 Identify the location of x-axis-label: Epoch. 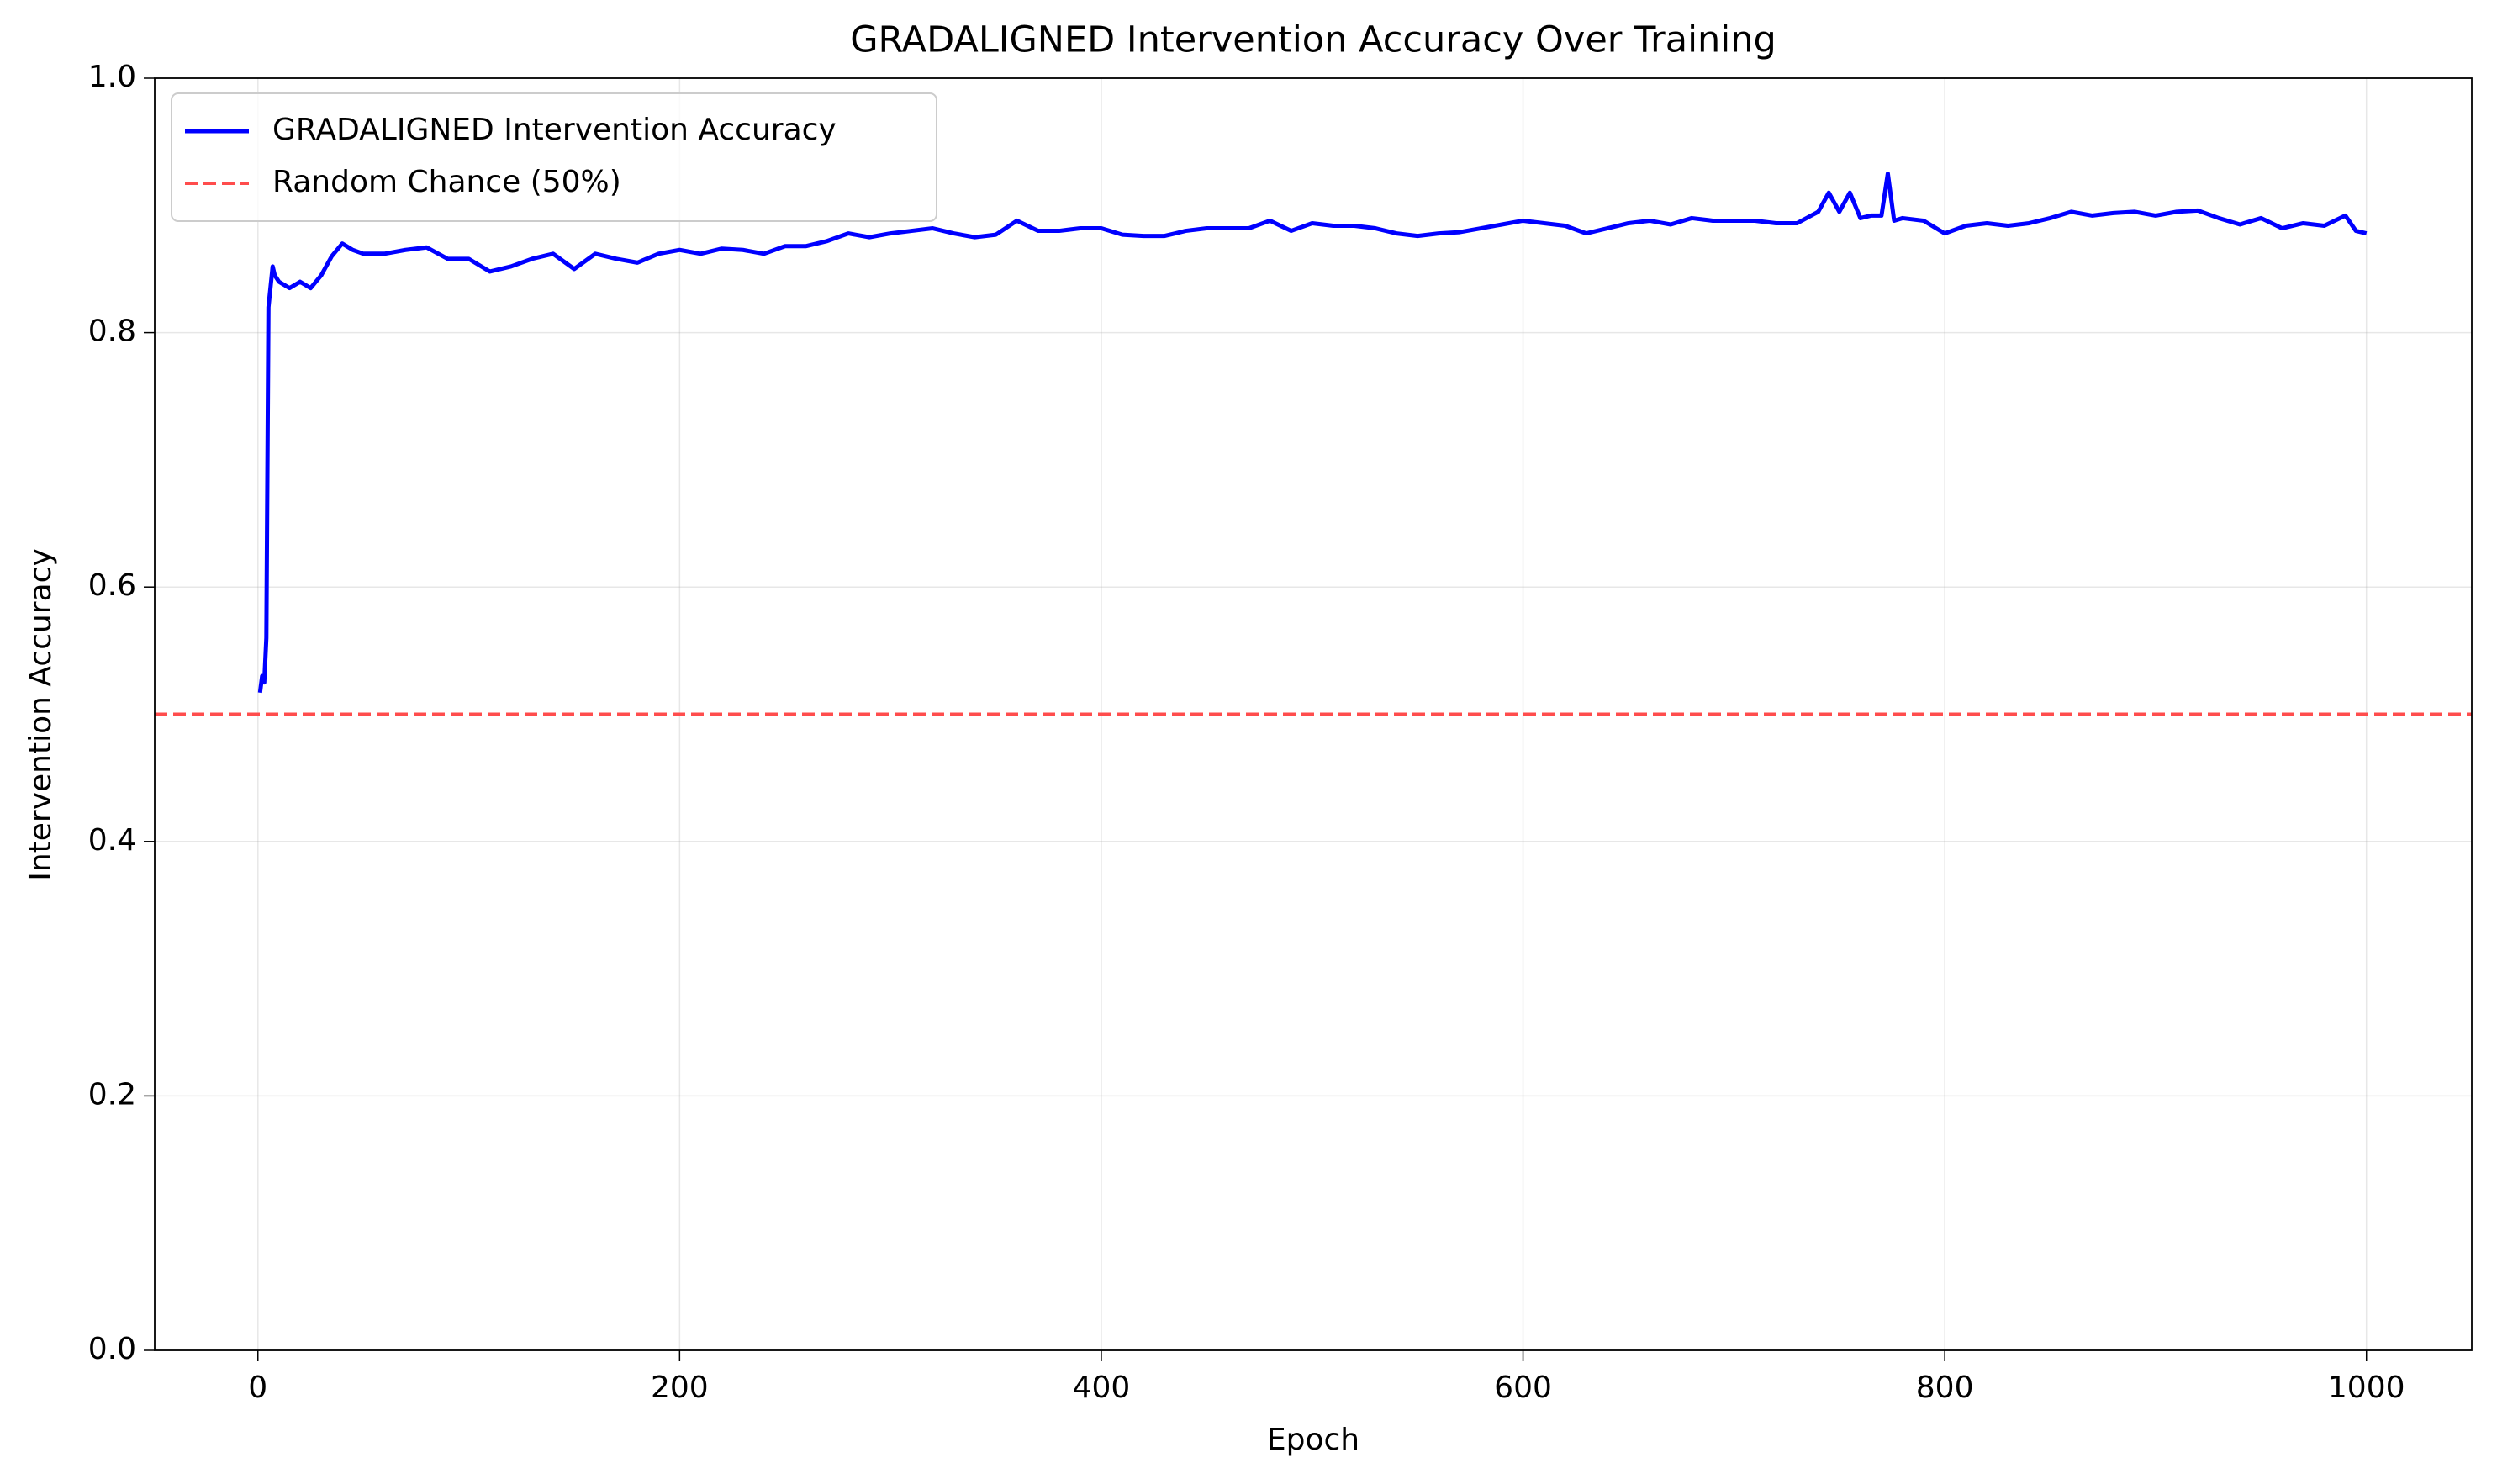
(1313, 1440).